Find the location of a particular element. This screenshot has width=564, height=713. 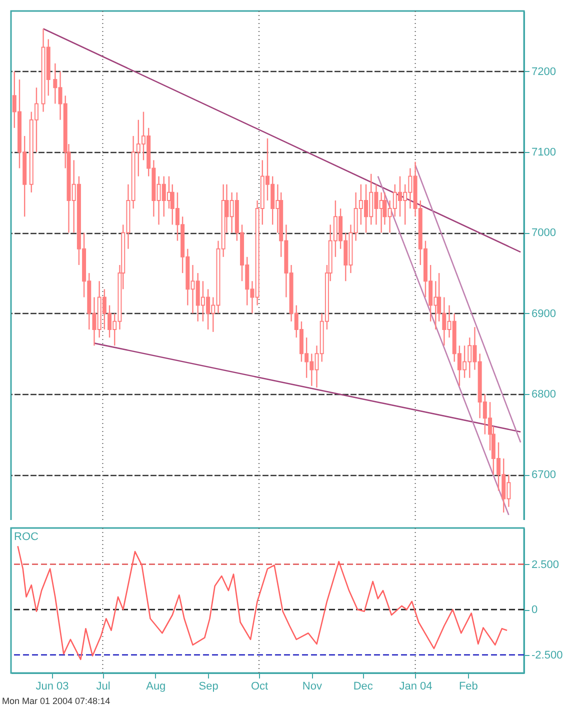

y-tick-label: 7000 is located at coordinates (544, 233).